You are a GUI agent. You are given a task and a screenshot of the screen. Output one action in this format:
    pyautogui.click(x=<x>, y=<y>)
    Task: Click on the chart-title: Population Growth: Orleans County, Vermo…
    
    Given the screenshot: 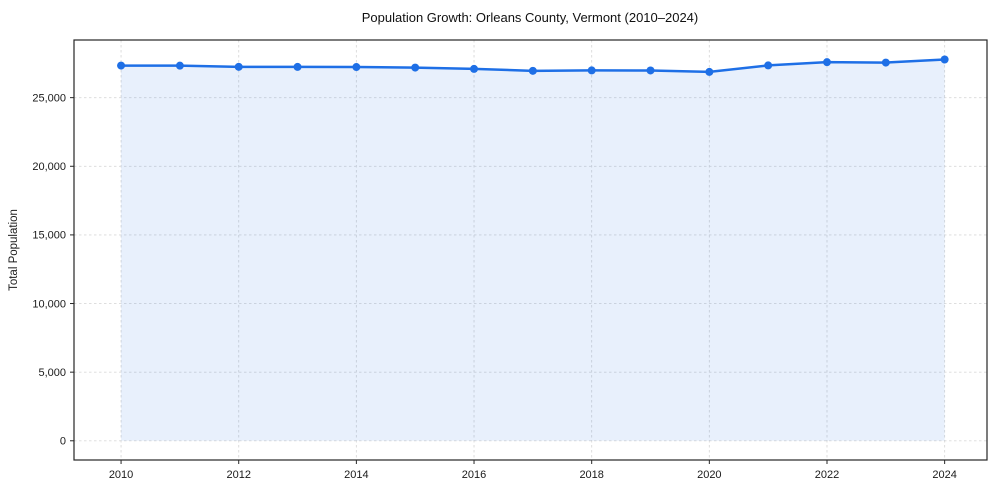 What is the action you would take?
    pyautogui.click(x=530, y=17)
    